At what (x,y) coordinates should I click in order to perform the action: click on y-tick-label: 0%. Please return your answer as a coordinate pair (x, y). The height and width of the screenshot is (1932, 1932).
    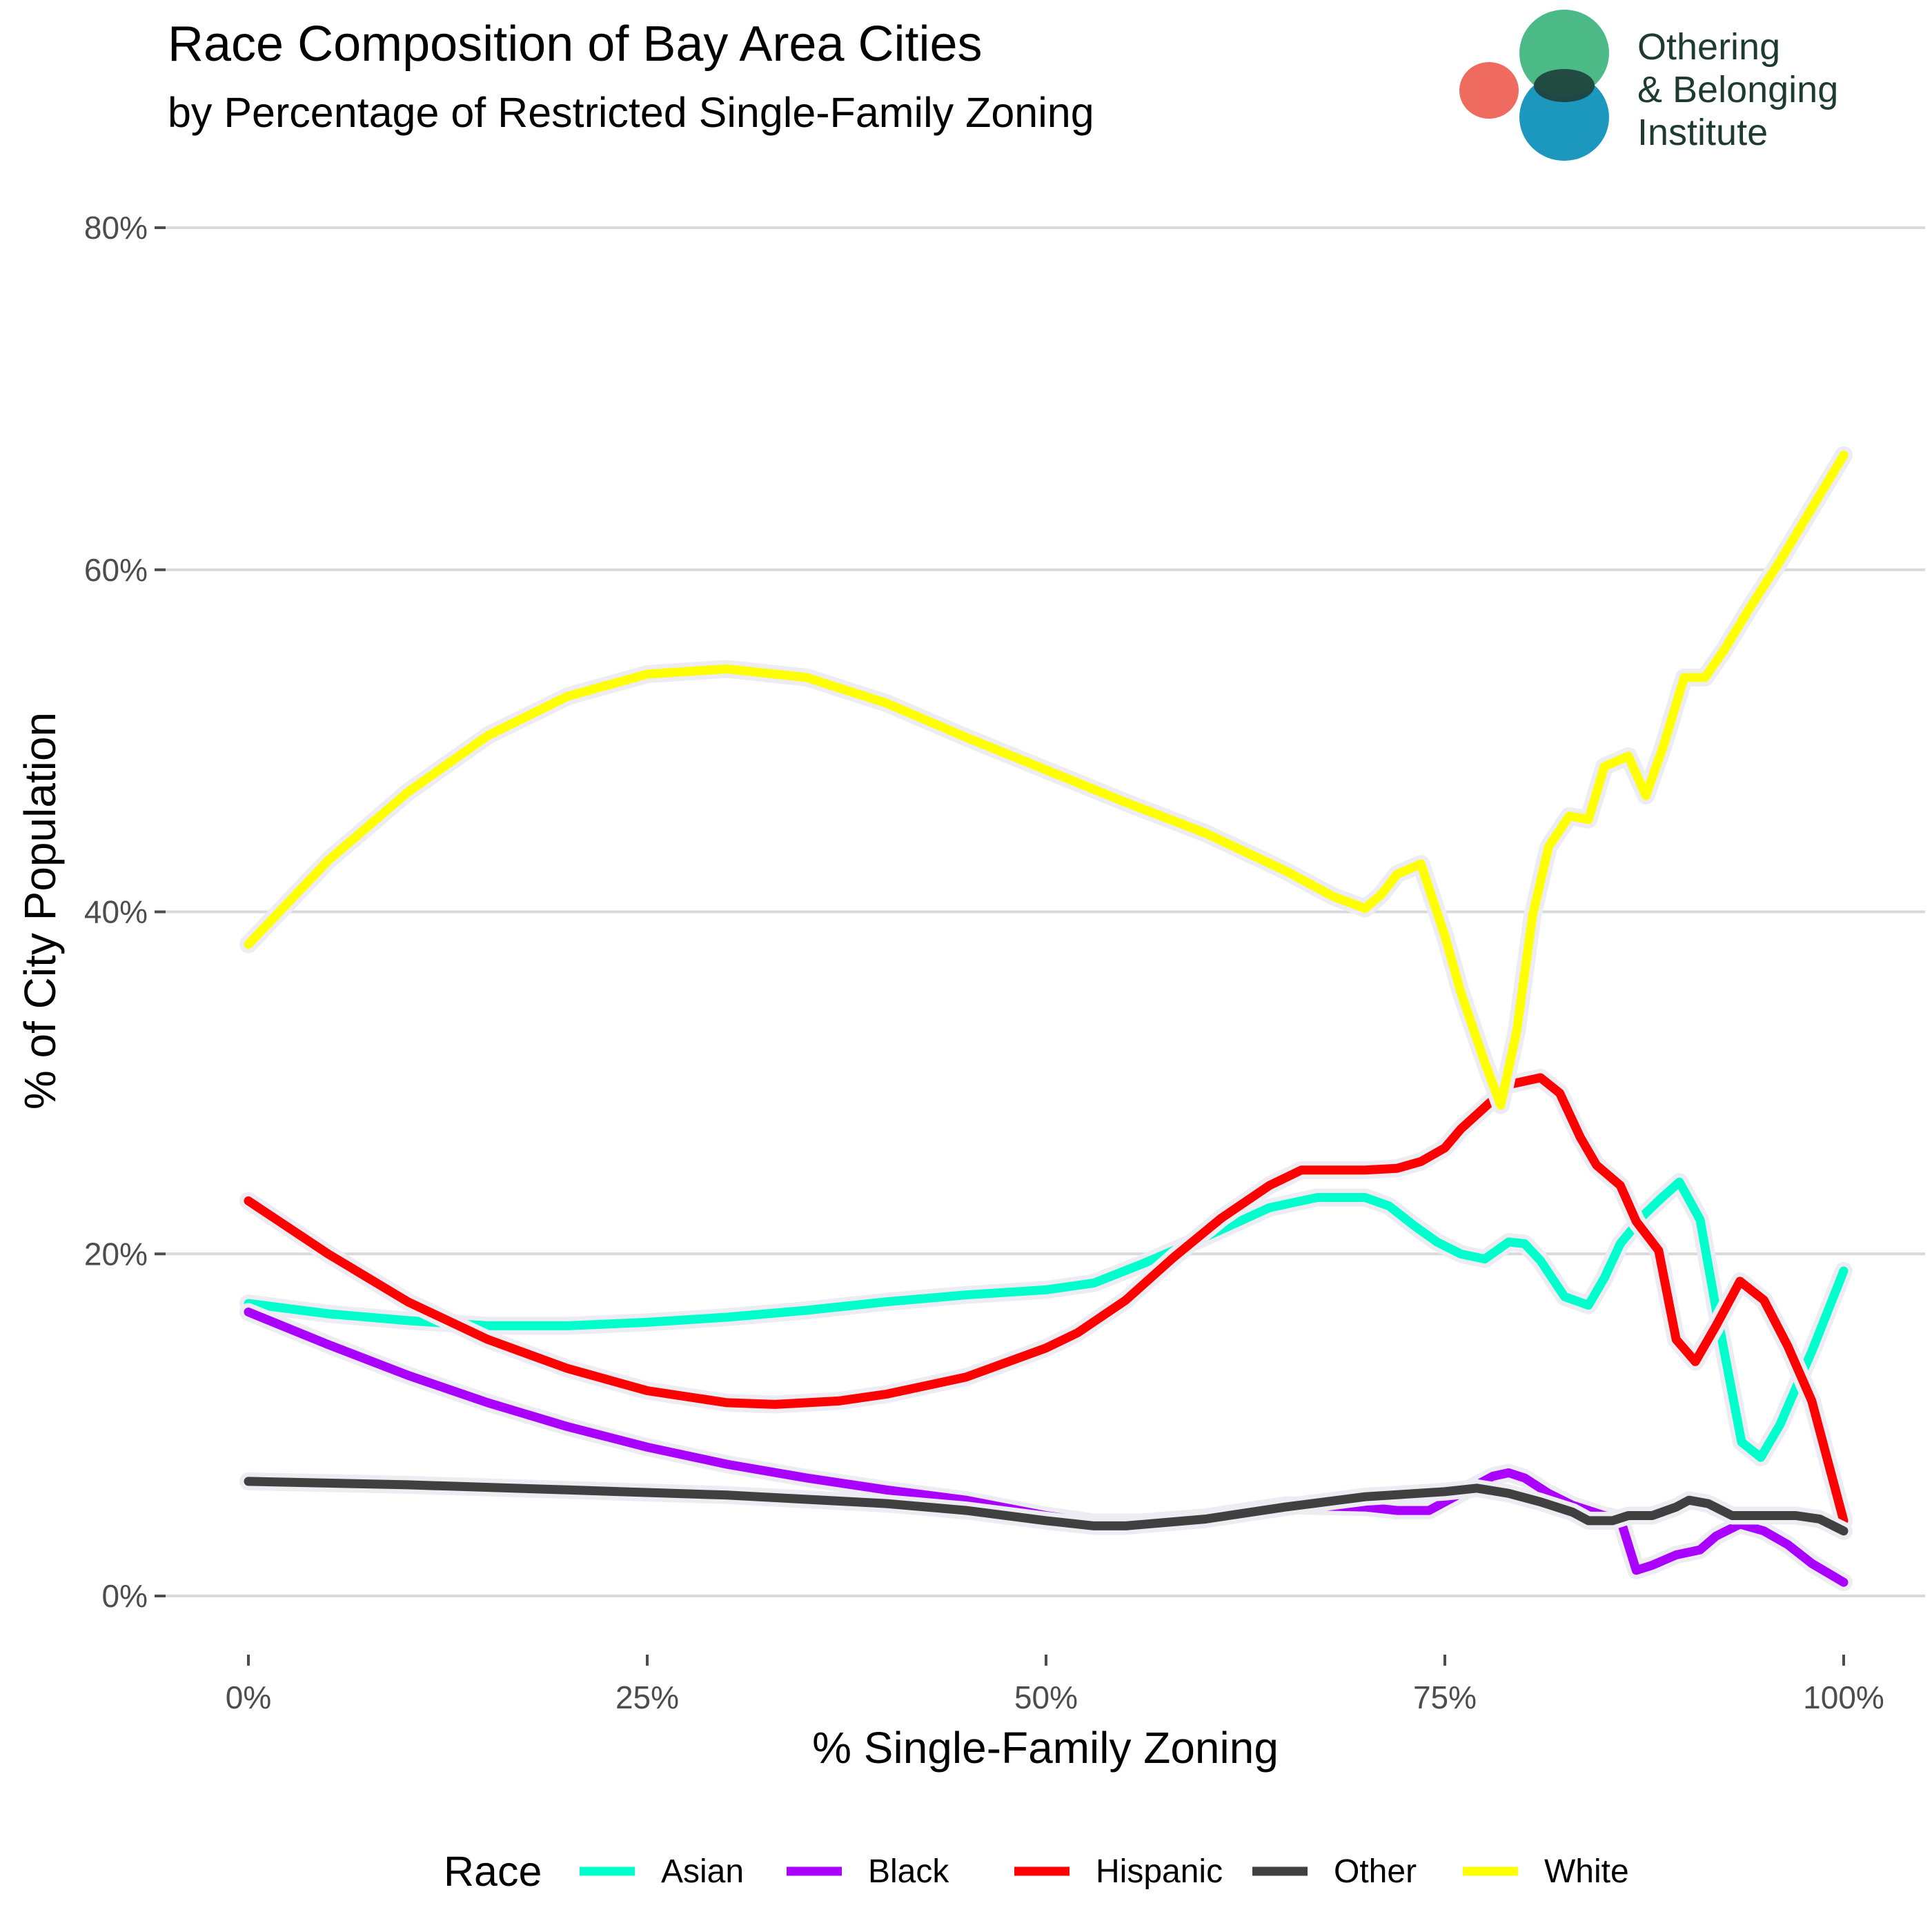
    Looking at the image, I should click on (125, 1596).